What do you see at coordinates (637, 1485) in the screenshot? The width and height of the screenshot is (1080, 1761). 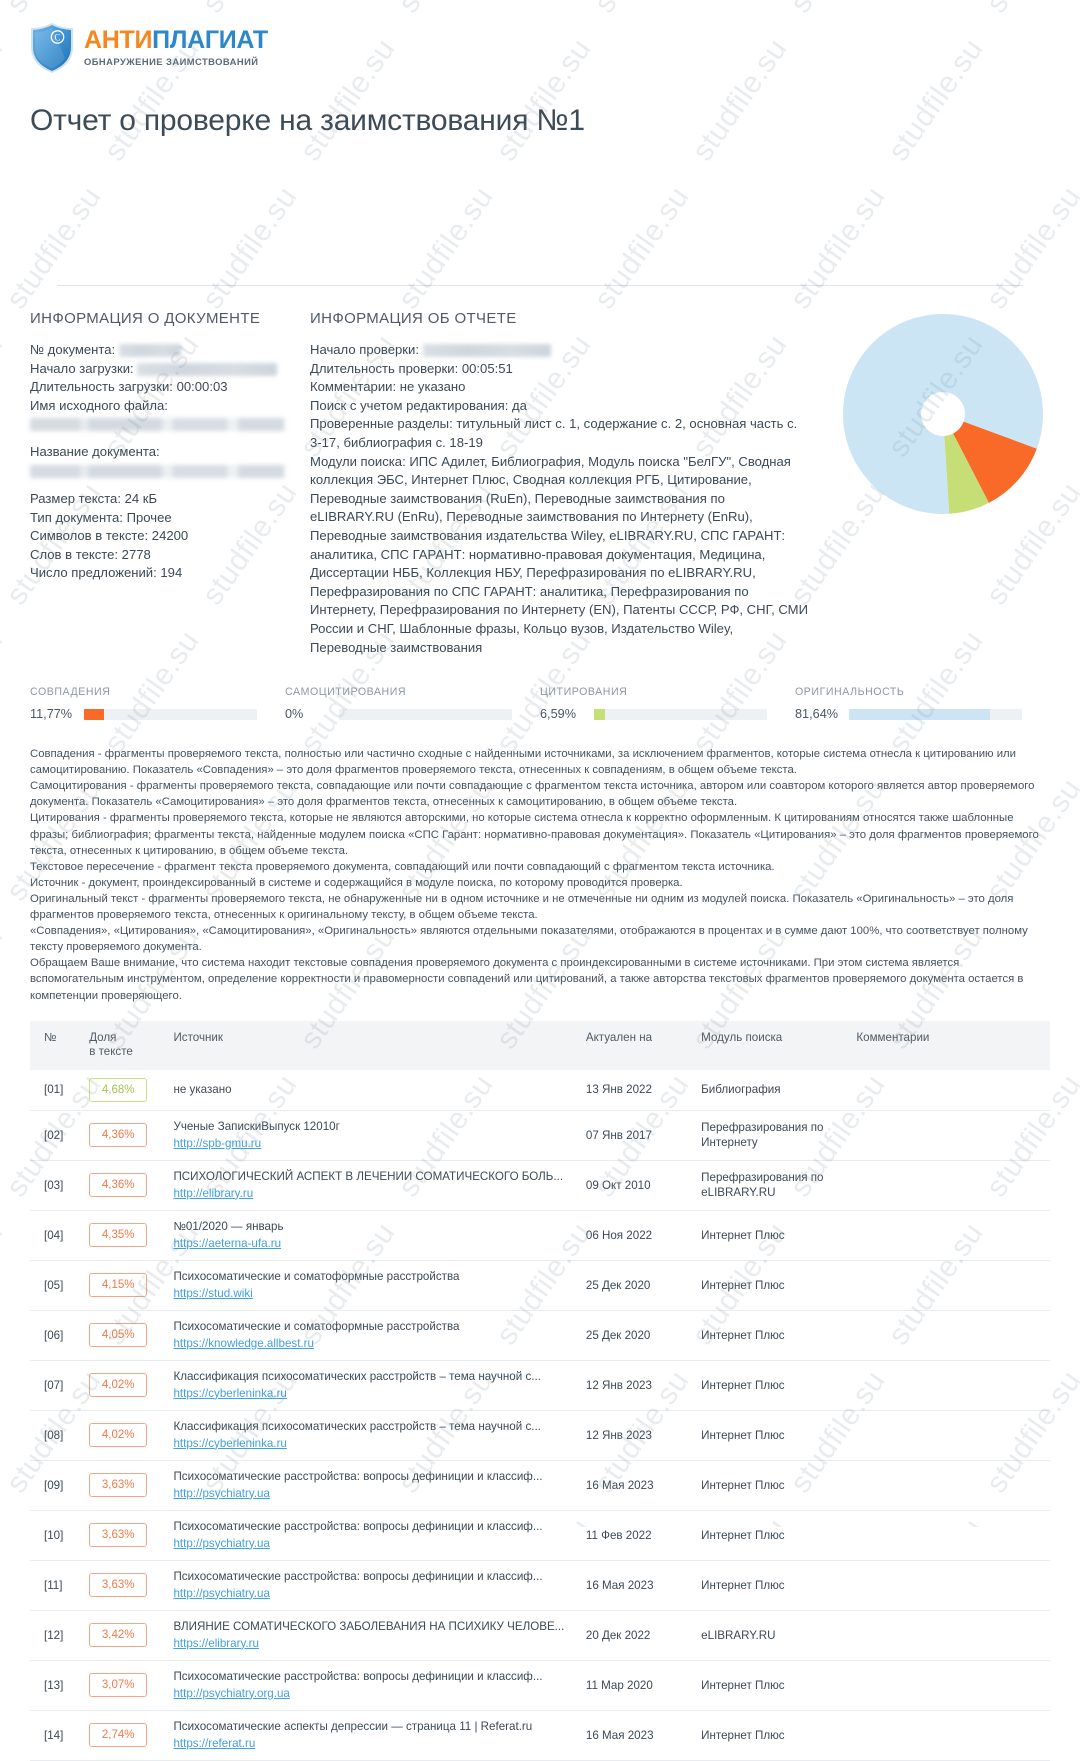 I see `cell-date: 16 Мая 2023` at bounding box center [637, 1485].